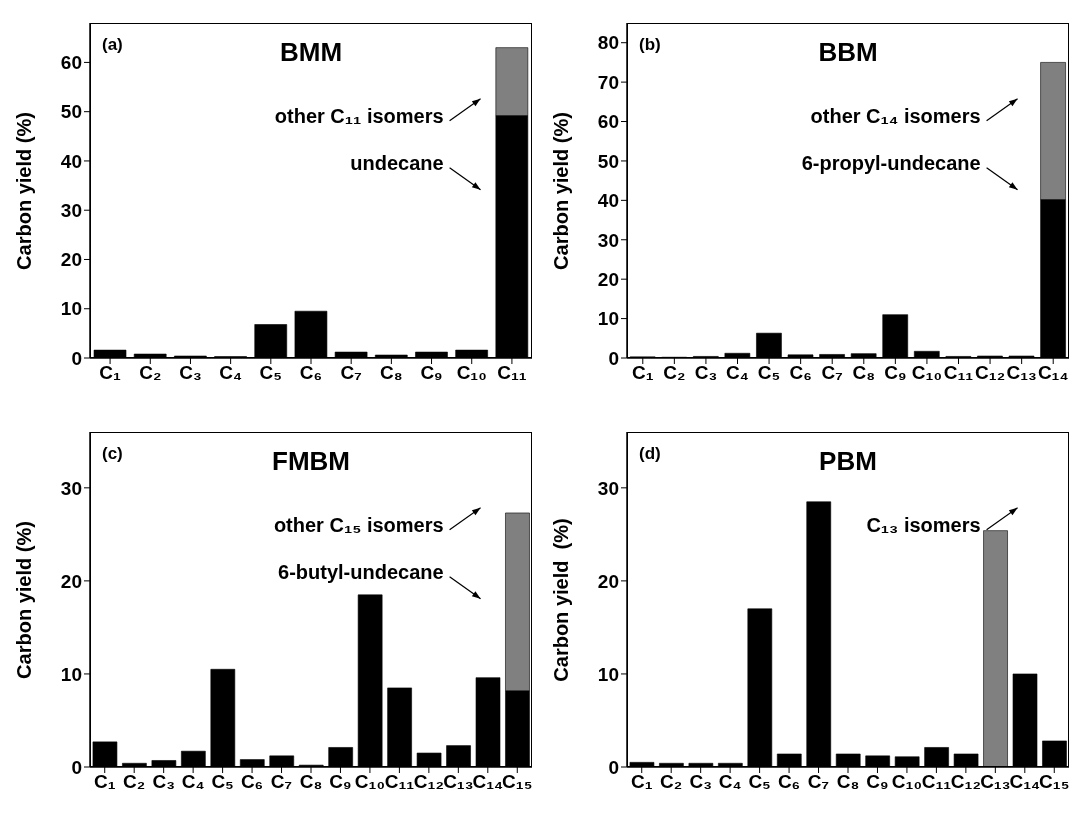 The width and height of the screenshot is (1089, 832). Describe the element at coordinates (112, 45) in the screenshot. I see `annotation: (a)` at that location.